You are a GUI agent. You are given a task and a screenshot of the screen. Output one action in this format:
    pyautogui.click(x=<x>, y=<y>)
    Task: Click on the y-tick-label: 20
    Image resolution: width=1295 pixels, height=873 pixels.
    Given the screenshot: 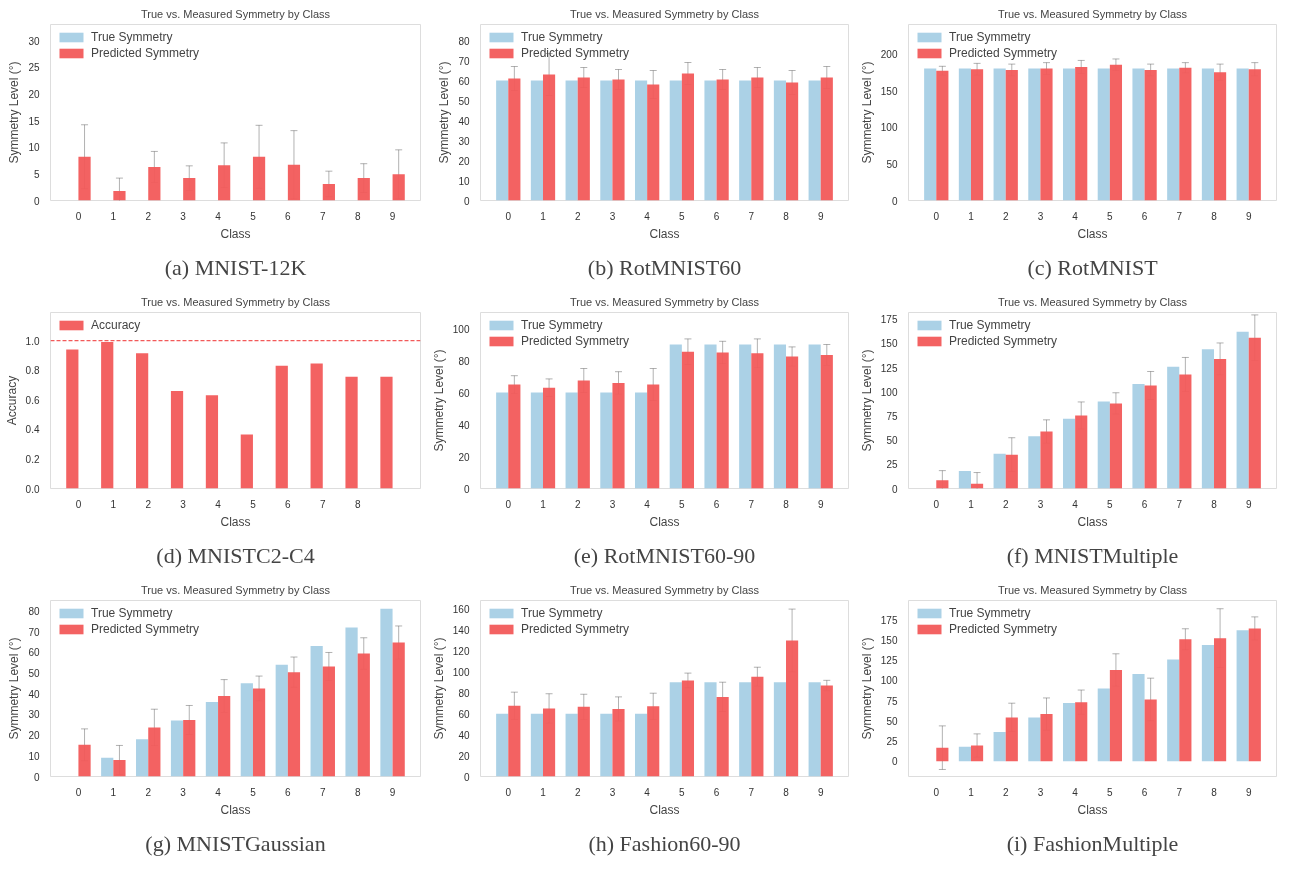 What is the action you would take?
    pyautogui.click(x=464, y=756)
    